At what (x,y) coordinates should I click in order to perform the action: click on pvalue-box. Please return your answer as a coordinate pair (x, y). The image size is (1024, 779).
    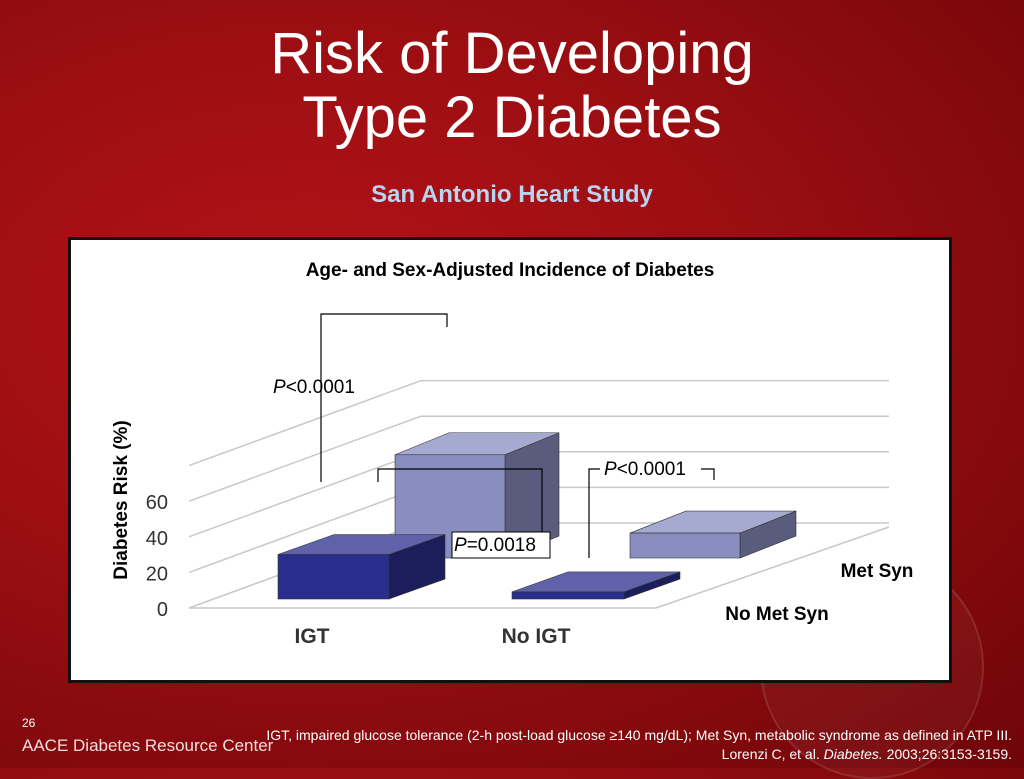
    Looking at the image, I should click on (501, 545).